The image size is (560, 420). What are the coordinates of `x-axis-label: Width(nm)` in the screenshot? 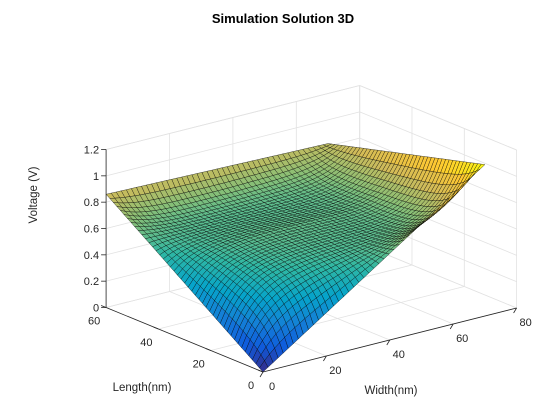 It's located at (390, 391).